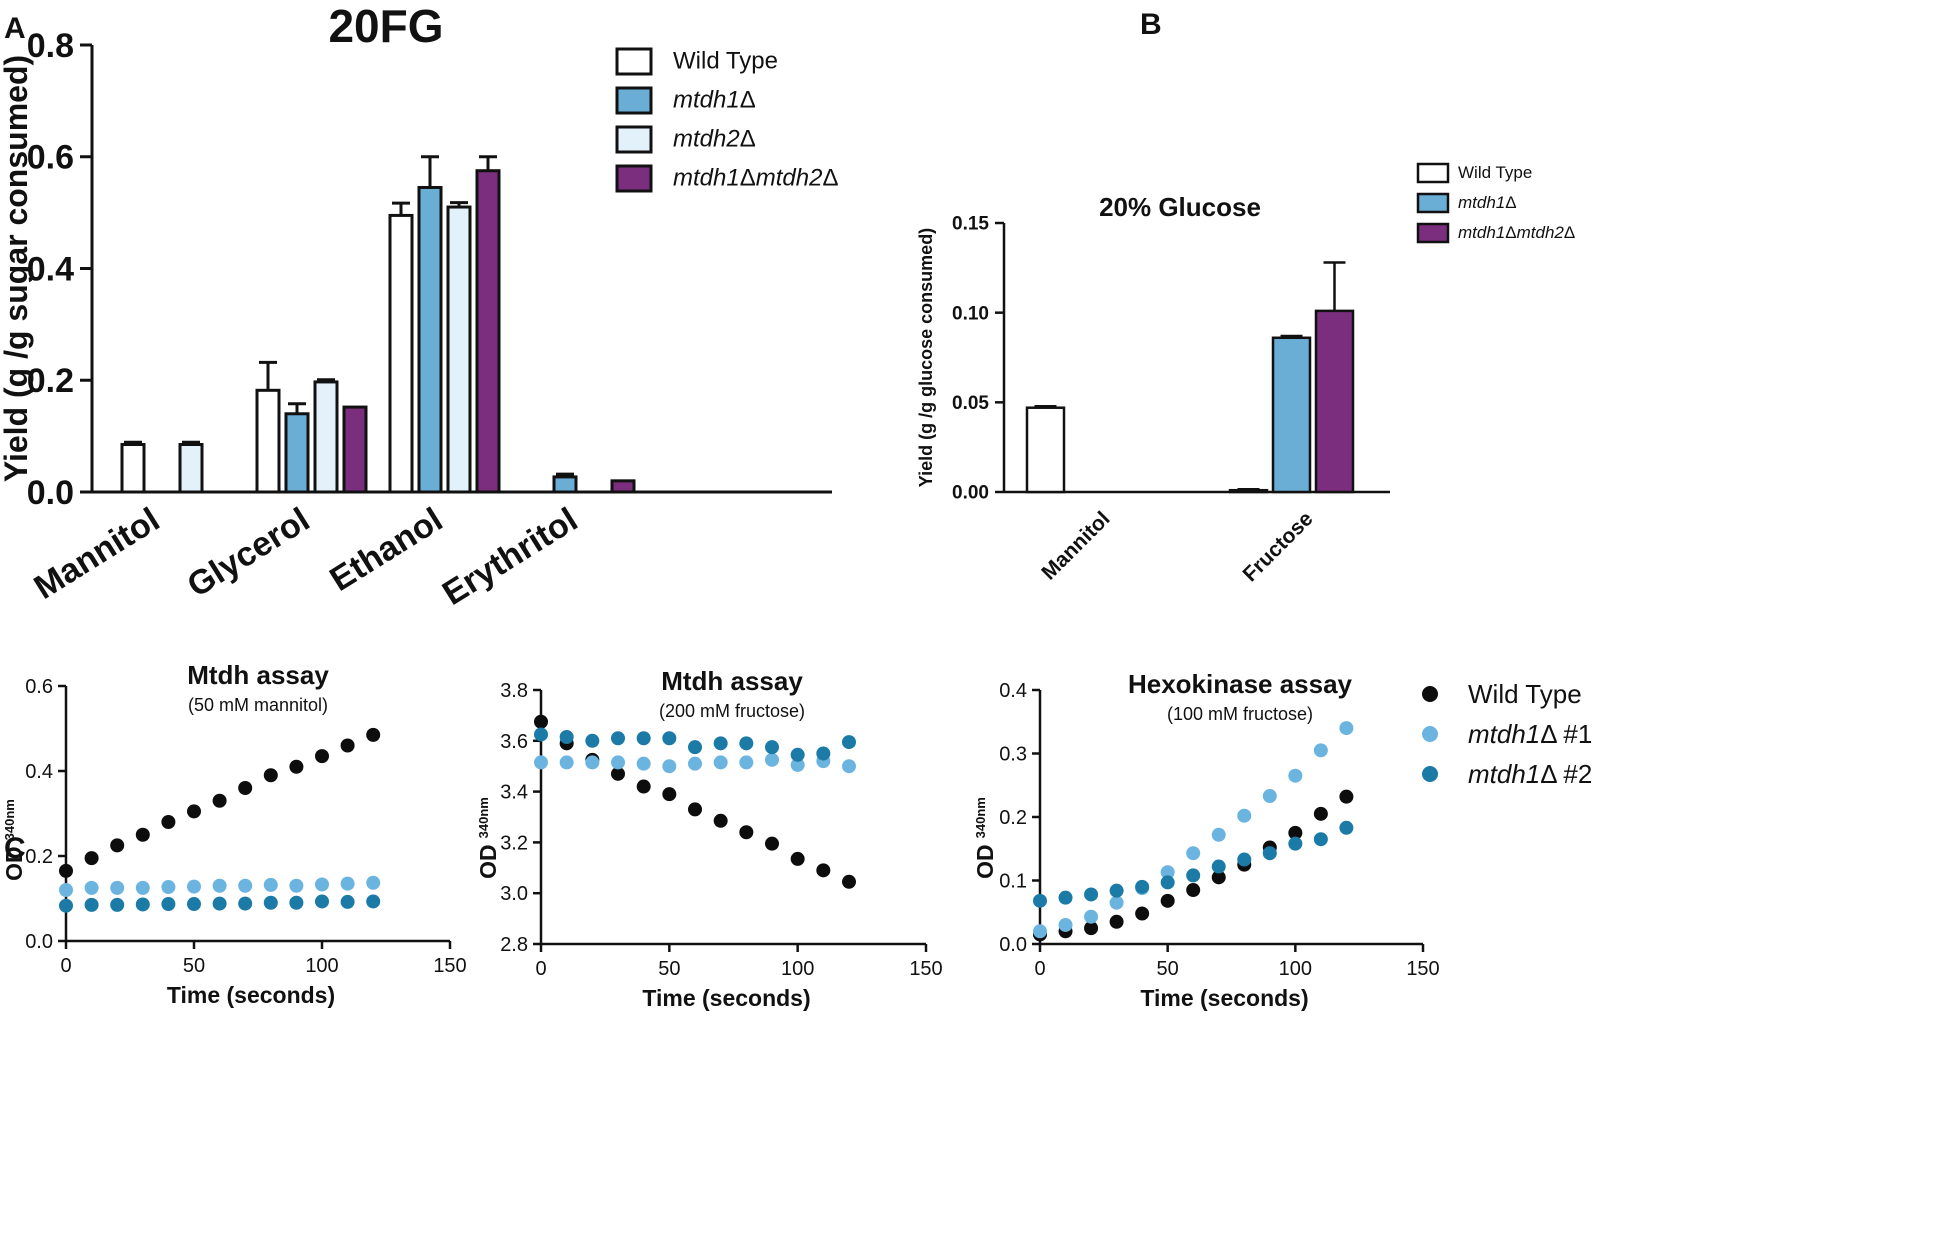  What do you see at coordinates (459, 349) in the screenshot?
I see `bar-ethanol-mtdh2` at bounding box center [459, 349].